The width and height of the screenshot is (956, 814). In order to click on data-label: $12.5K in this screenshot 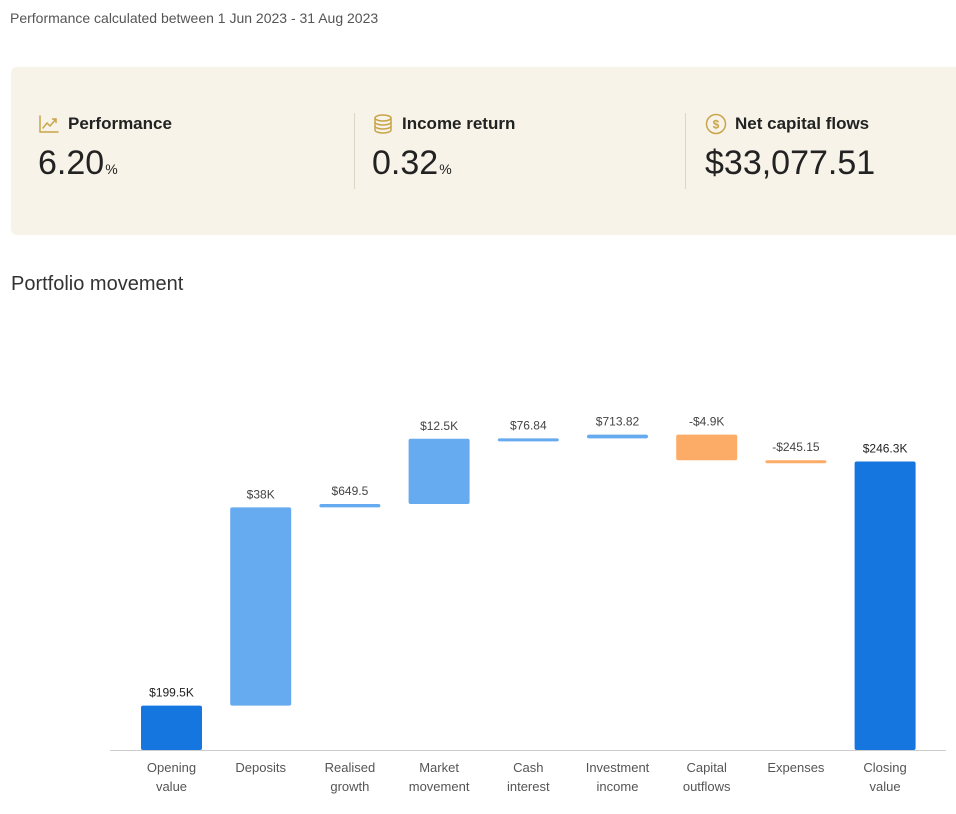, I will do `click(439, 426)`.